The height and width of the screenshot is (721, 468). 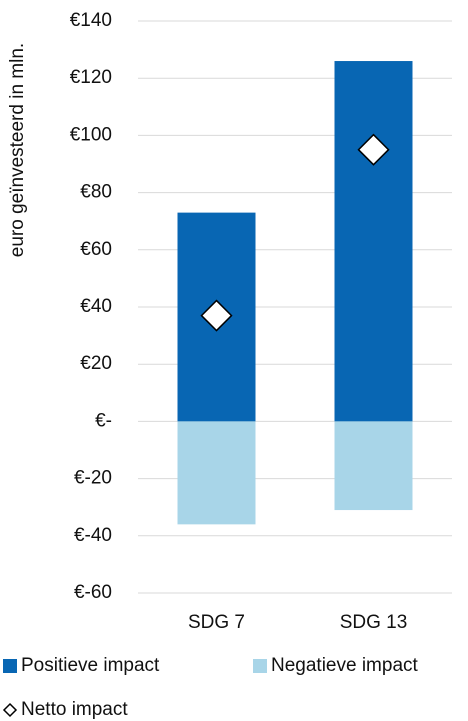 What do you see at coordinates (96, 306) in the screenshot?
I see `y-tick-label: €40` at bounding box center [96, 306].